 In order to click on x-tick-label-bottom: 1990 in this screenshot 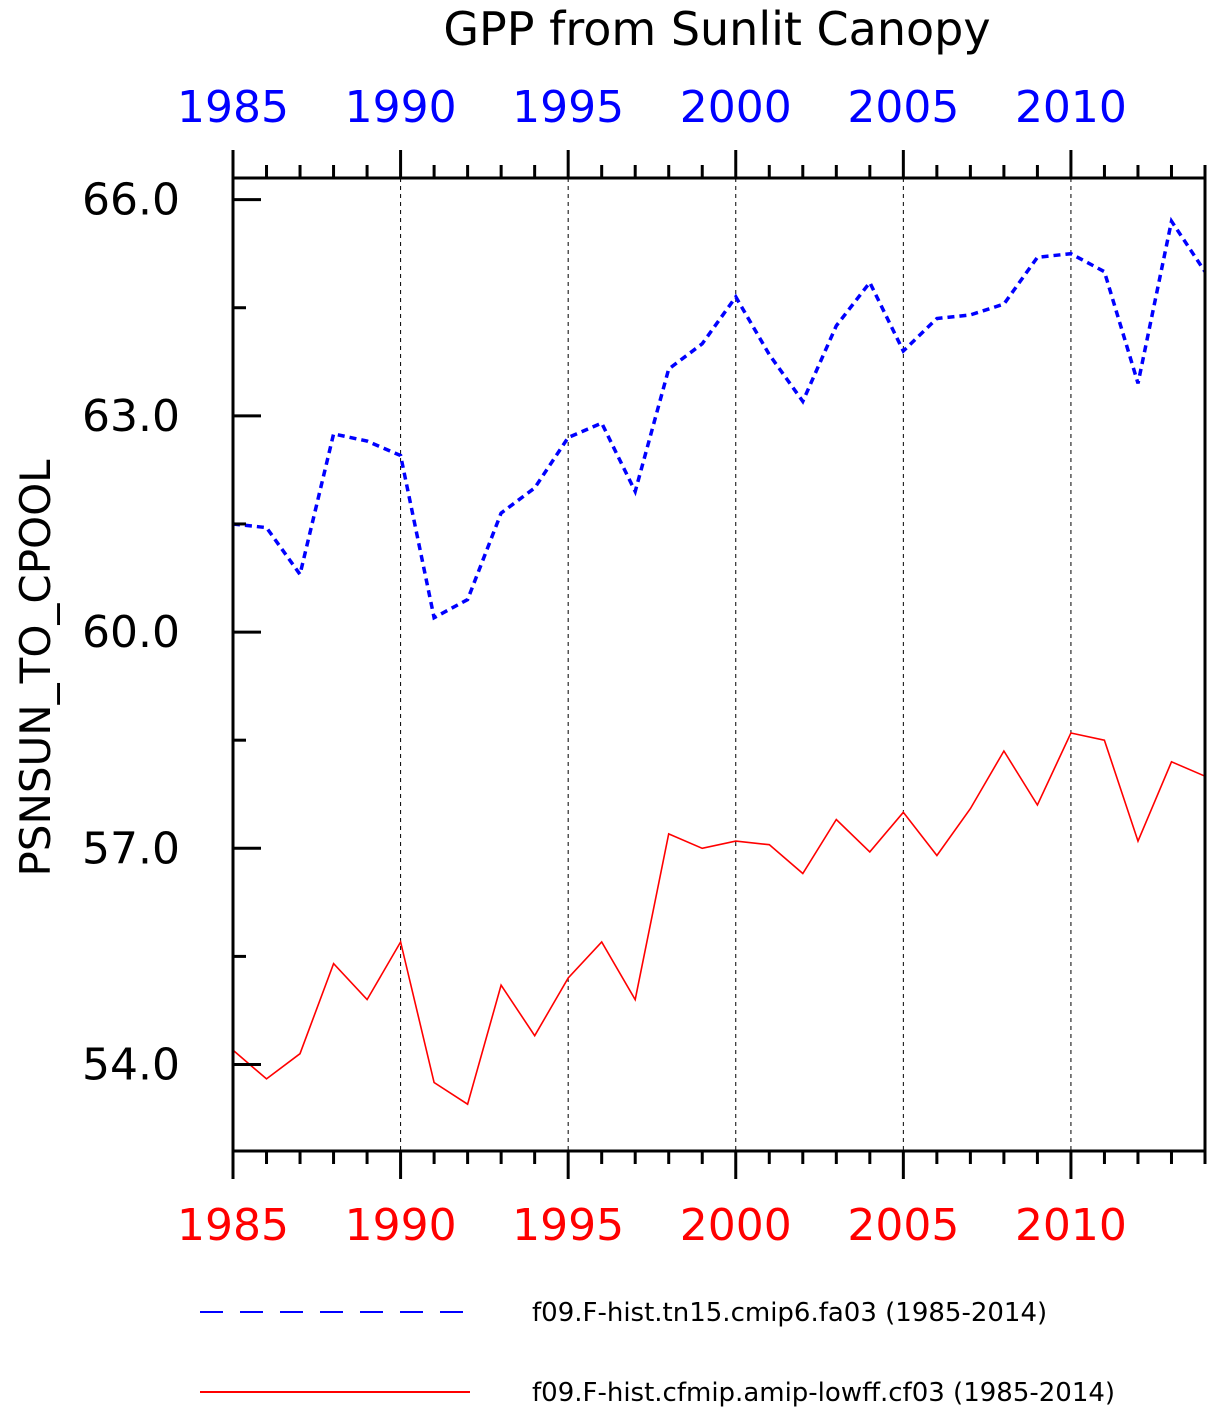, I will do `click(401, 1225)`.